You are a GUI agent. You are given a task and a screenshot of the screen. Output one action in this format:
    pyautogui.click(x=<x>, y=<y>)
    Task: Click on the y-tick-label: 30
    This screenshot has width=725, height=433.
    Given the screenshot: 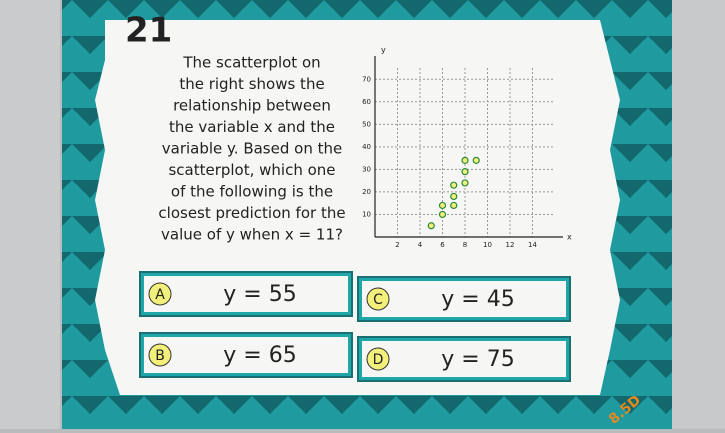 What is the action you would take?
    pyautogui.click(x=366, y=169)
    